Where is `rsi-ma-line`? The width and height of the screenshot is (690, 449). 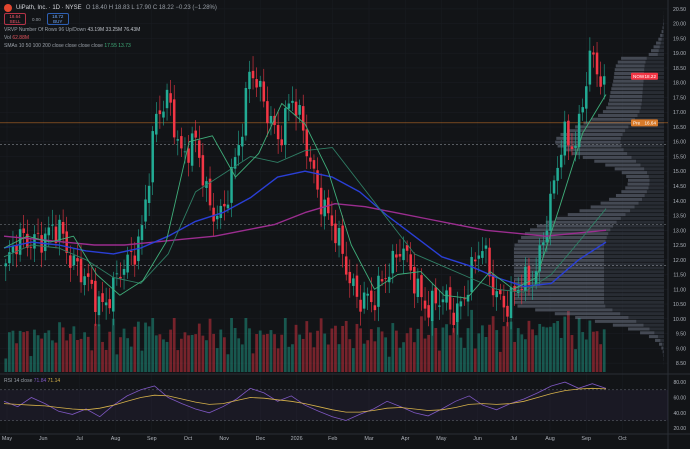 rsi-ma-line is located at coordinates (305, 400).